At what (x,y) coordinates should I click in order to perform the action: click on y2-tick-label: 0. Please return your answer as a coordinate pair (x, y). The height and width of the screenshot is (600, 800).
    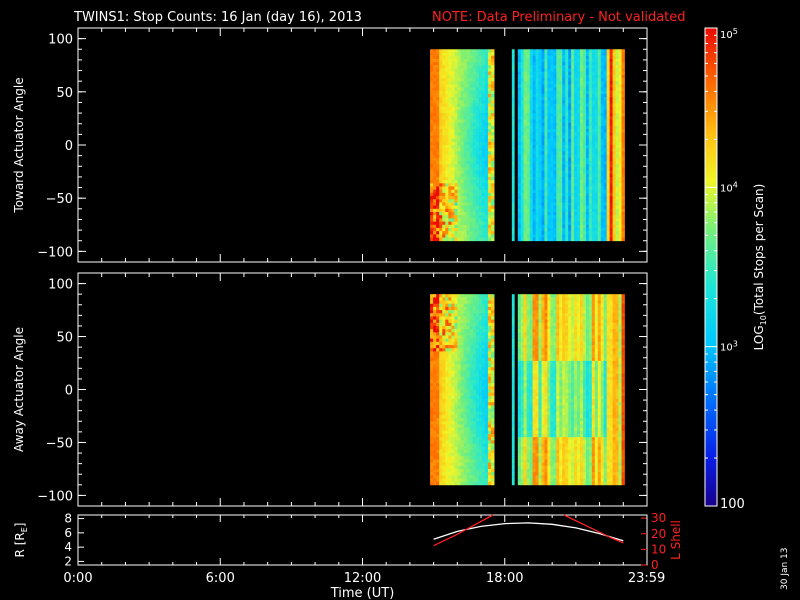
    Looking at the image, I should click on (655, 565).